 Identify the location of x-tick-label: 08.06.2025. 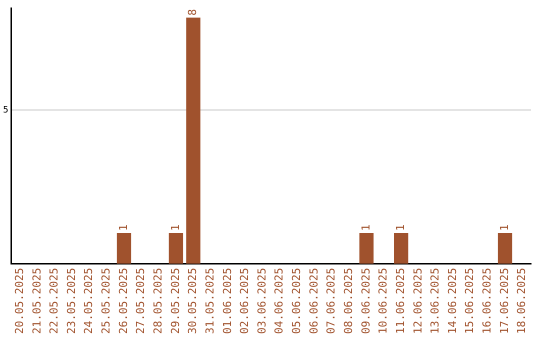
(349, 301).